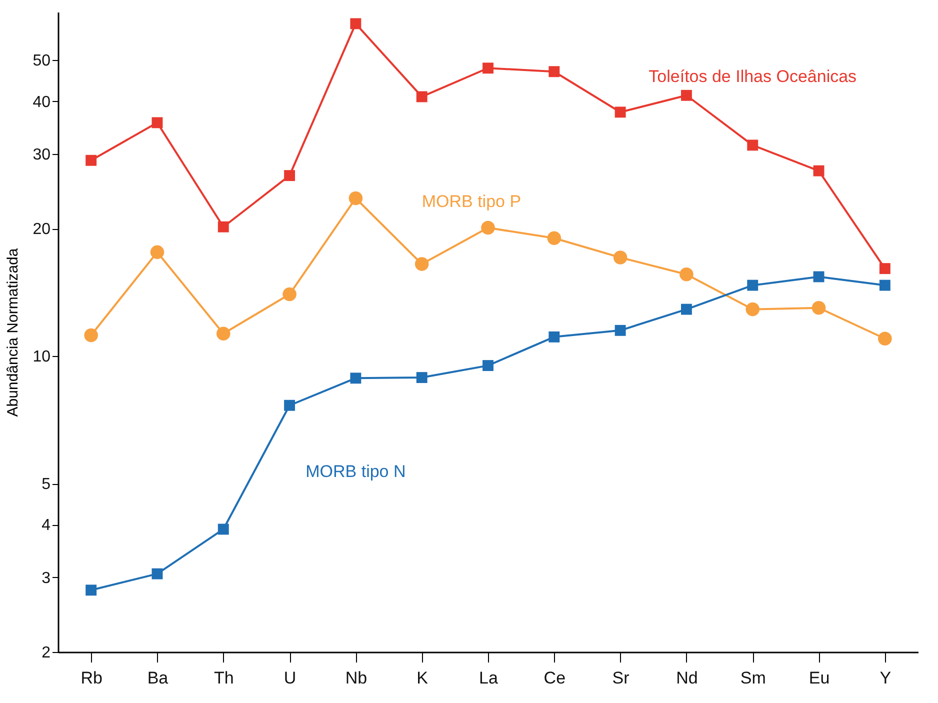  What do you see at coordinates (687, 678) in the screenshot?
I see `x-tick-label: Nd` at bounding box center [687, 678].